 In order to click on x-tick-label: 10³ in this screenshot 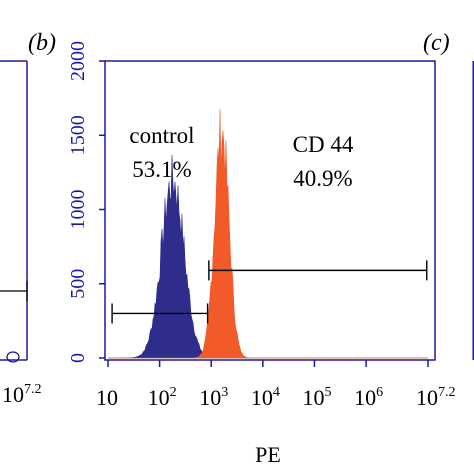, I will do `click(213, 397)`.